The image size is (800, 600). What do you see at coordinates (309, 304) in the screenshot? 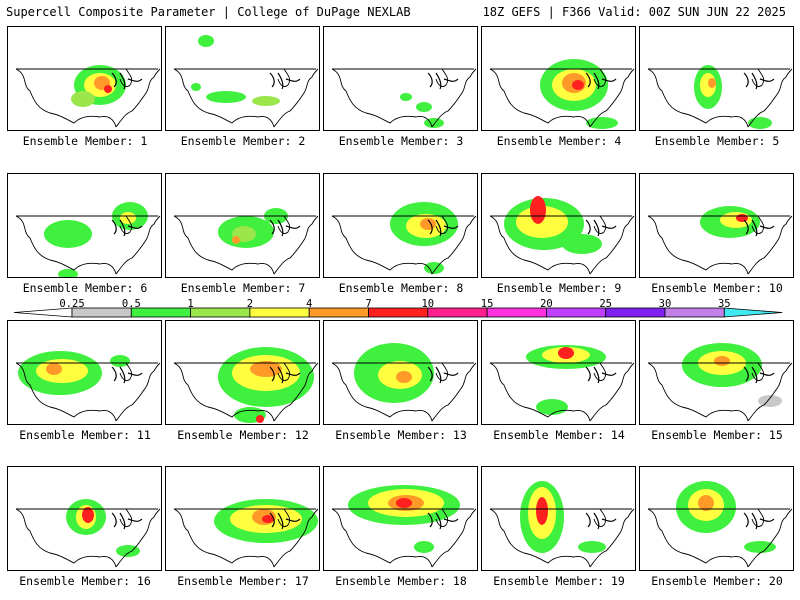
I see `colorbar-tick-label: 4` at bounding box center [309, 304].